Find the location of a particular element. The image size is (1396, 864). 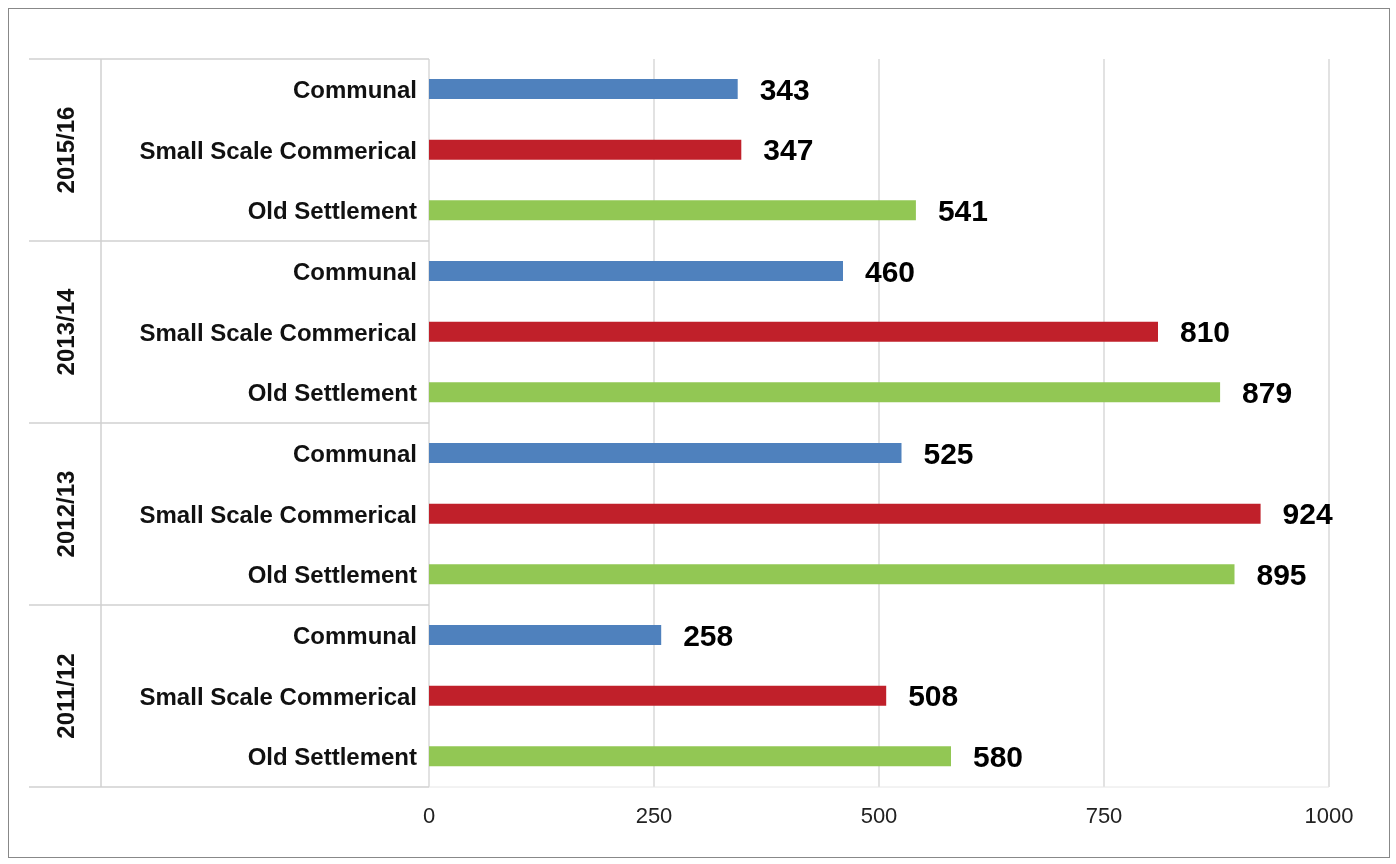

x-tick-label: 0 is located at coordinates (429, 815).